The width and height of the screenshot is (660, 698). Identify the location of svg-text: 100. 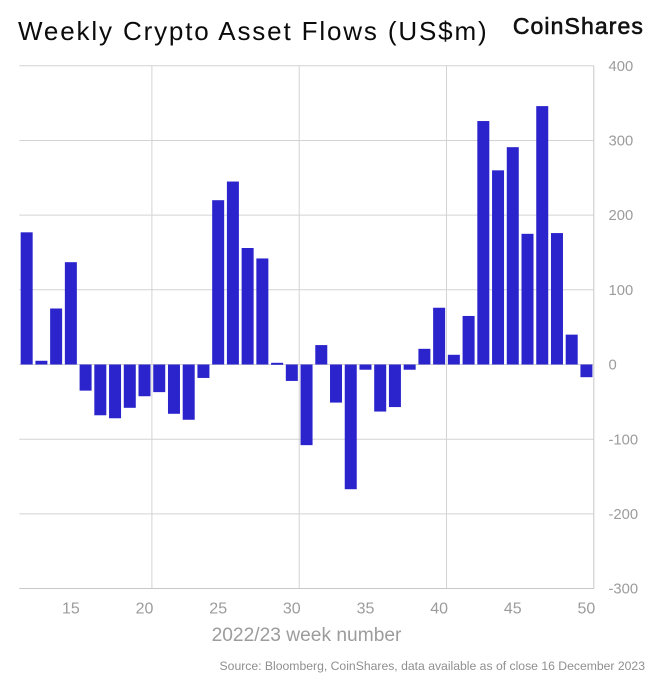
(621, 291).